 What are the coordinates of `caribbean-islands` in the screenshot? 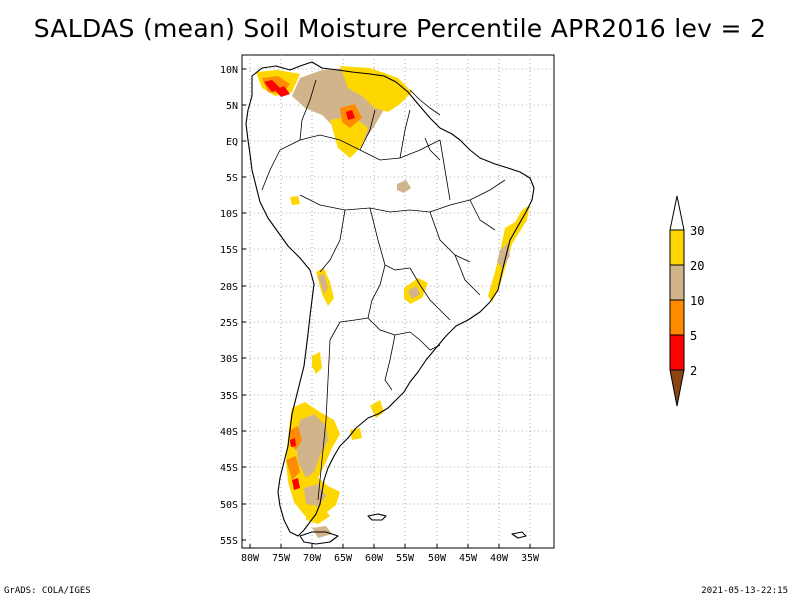 It's located at (519, 535).